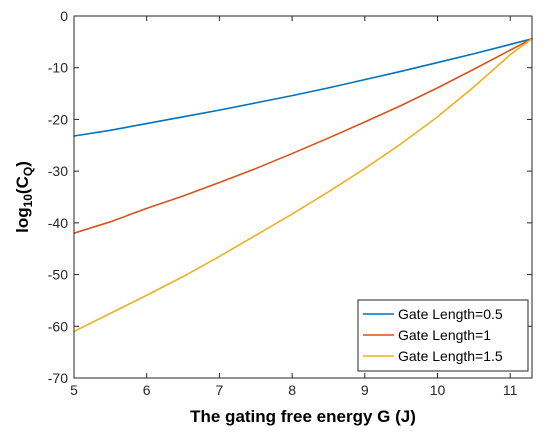 The width and height of the screenshot is (550, 441). I want to click on y-tick-label: -70, so click(58, 378).